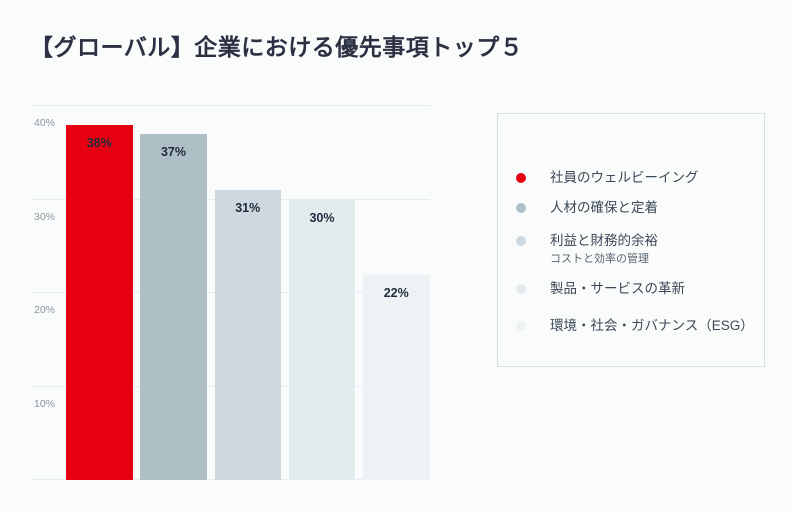  Describe the element at coordinates (599, 259) in the screenshot. I see `legend-sublabel: コストと効率の管理` at that location.